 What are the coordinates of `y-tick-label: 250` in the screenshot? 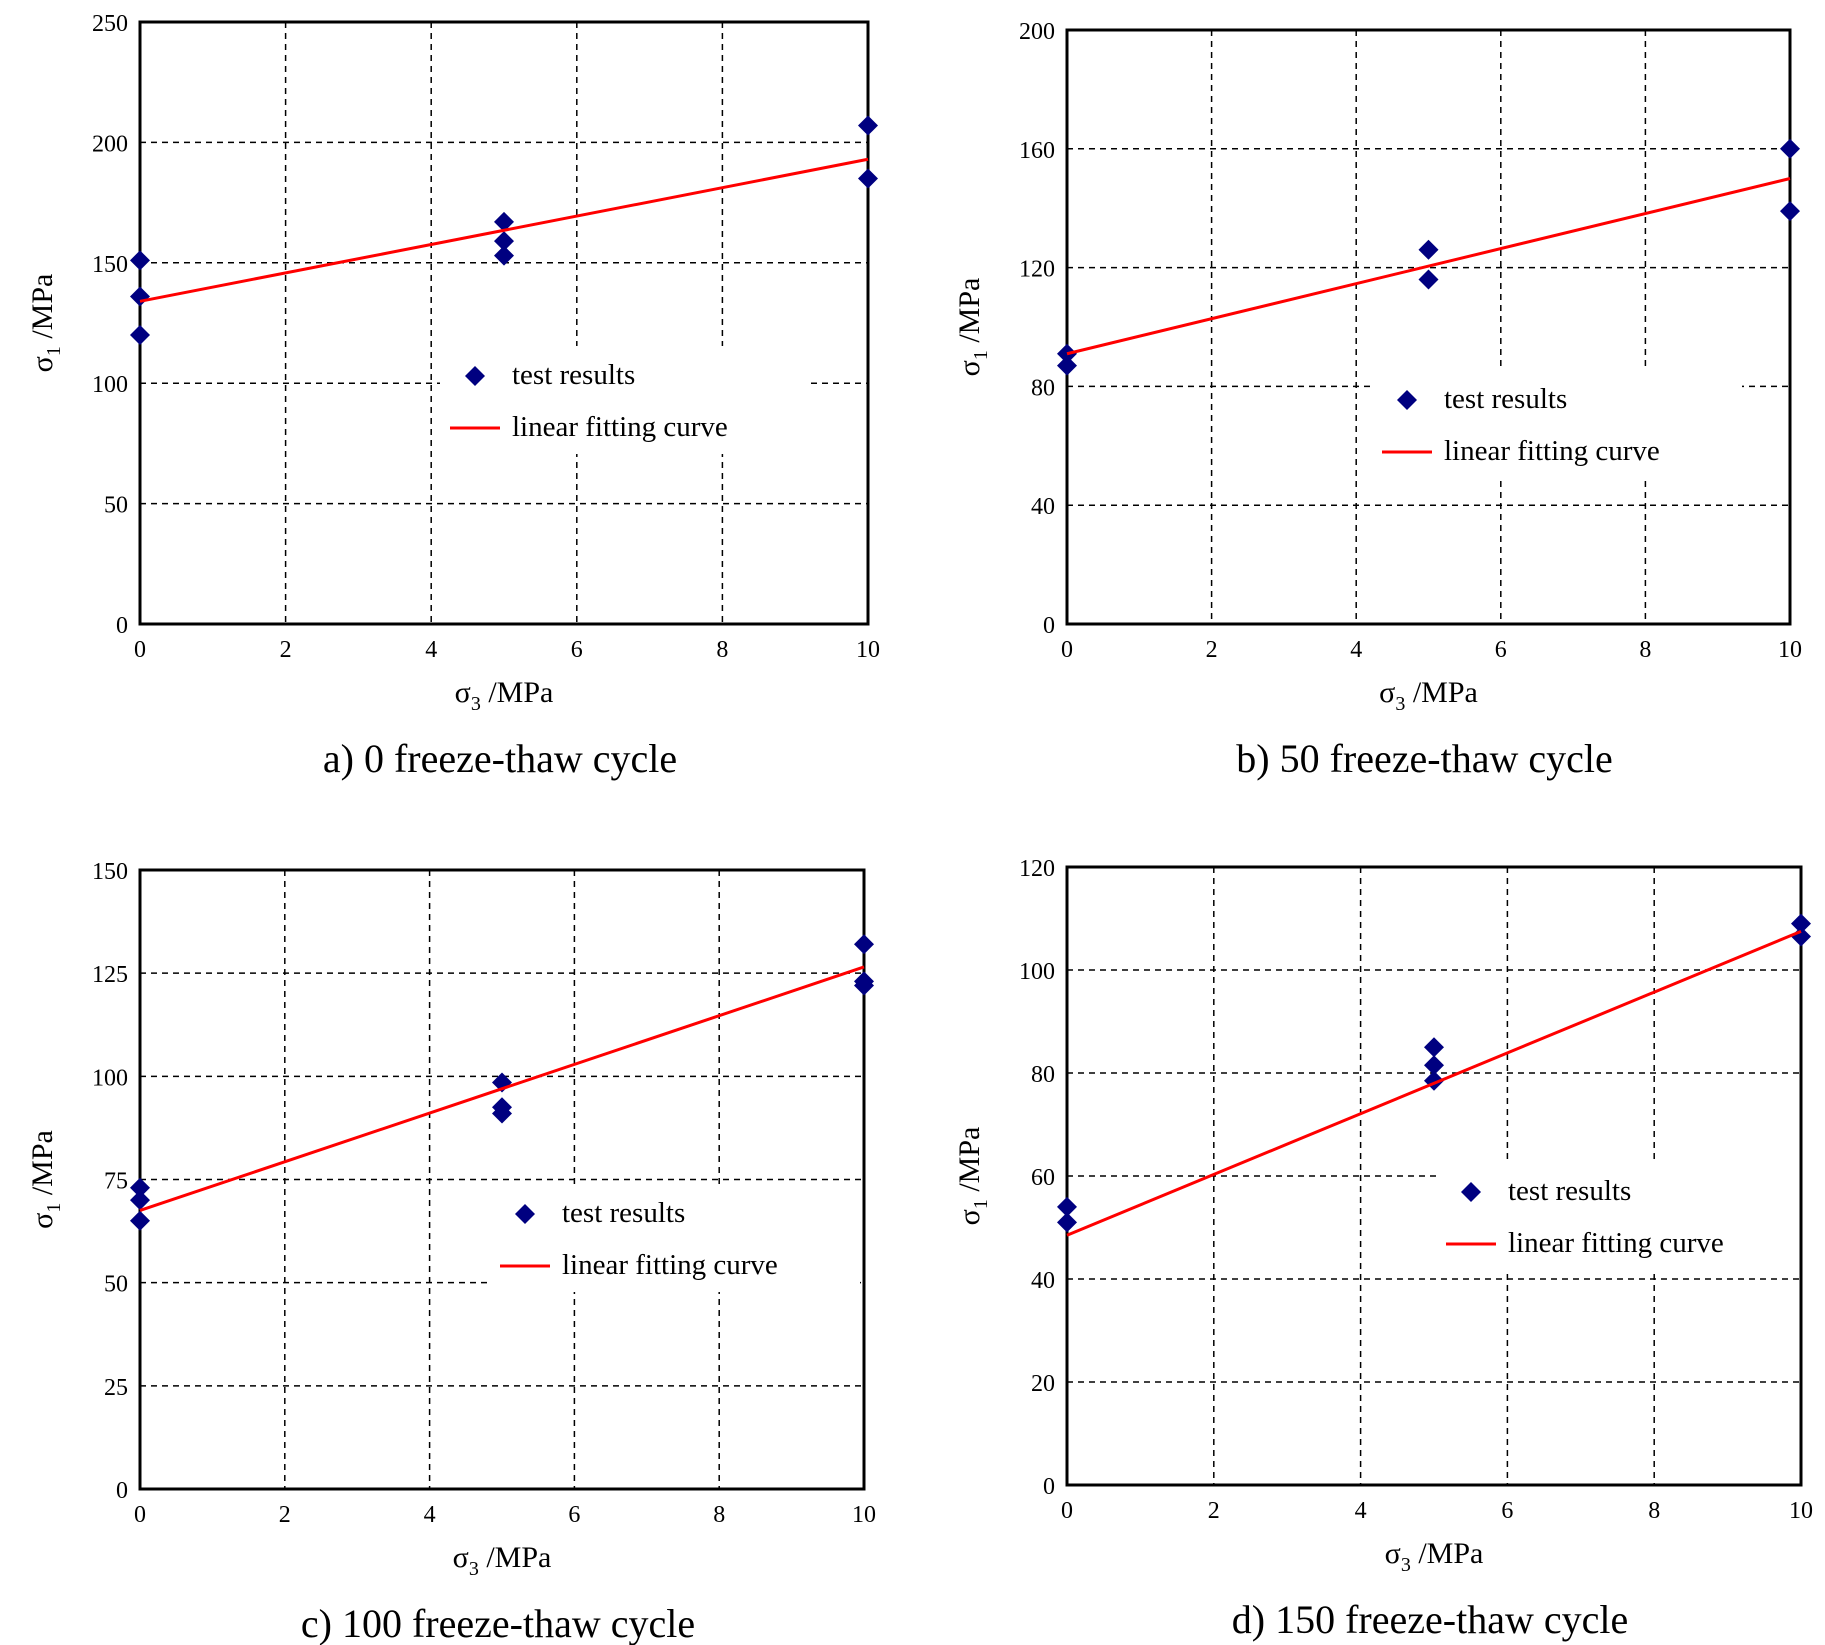 It's located at (110, 24).